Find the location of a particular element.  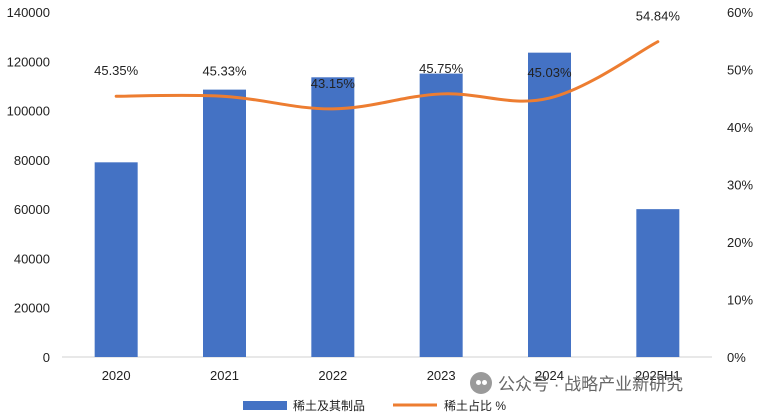

x-tick-label: 2023 is located at coordinates (441, 375).